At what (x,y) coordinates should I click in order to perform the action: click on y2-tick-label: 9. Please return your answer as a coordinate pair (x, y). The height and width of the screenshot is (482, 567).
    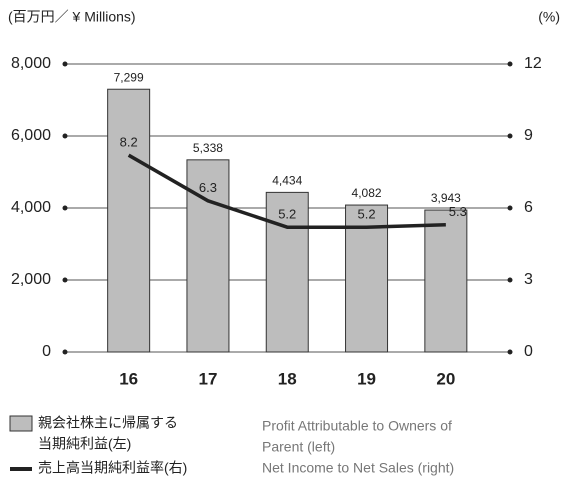
    Looking at the image, I should click on (528, 135).